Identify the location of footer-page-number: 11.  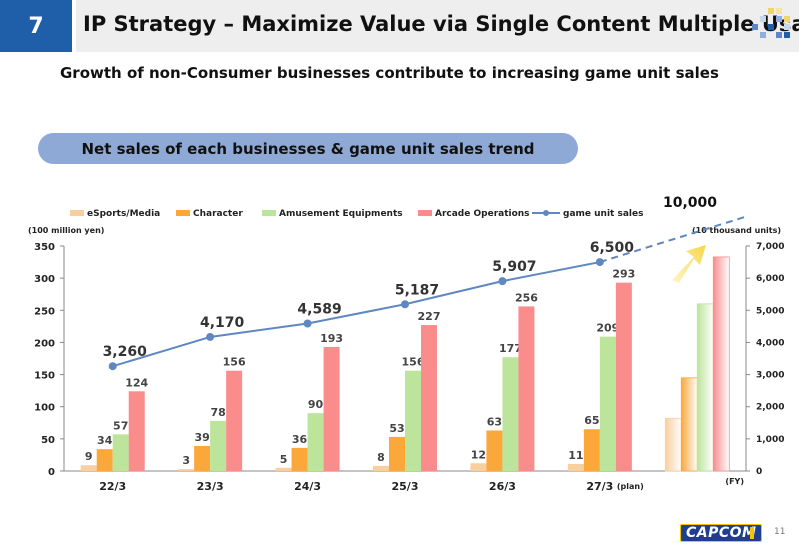
(780, 532).